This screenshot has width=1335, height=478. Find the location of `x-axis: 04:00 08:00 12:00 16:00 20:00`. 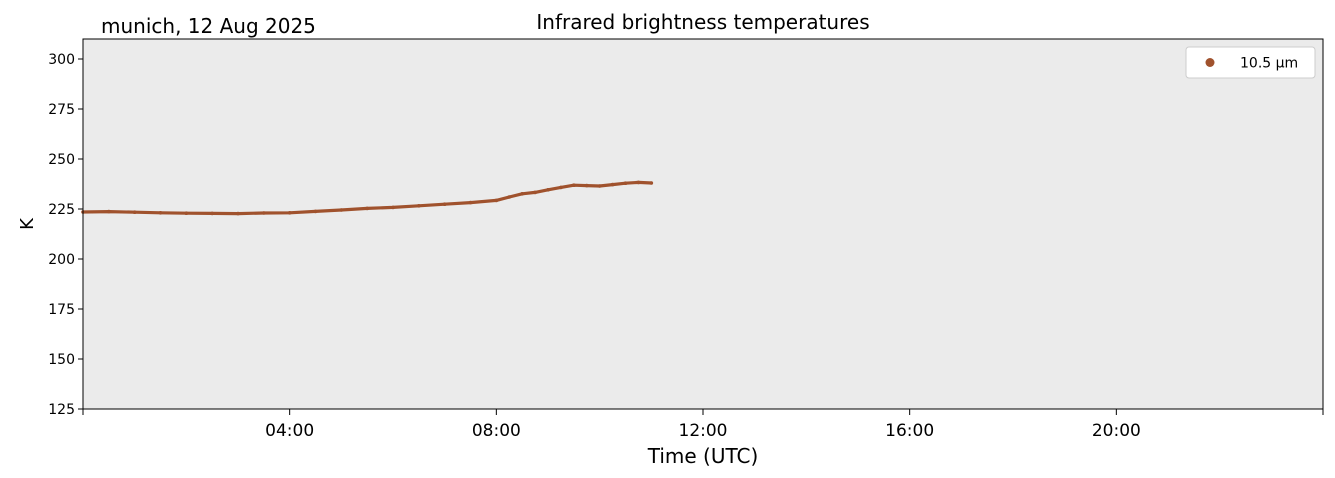

x-axis: 04:00 08:00 12:00 16:00 20:00 is located at coordinates (703, 425).